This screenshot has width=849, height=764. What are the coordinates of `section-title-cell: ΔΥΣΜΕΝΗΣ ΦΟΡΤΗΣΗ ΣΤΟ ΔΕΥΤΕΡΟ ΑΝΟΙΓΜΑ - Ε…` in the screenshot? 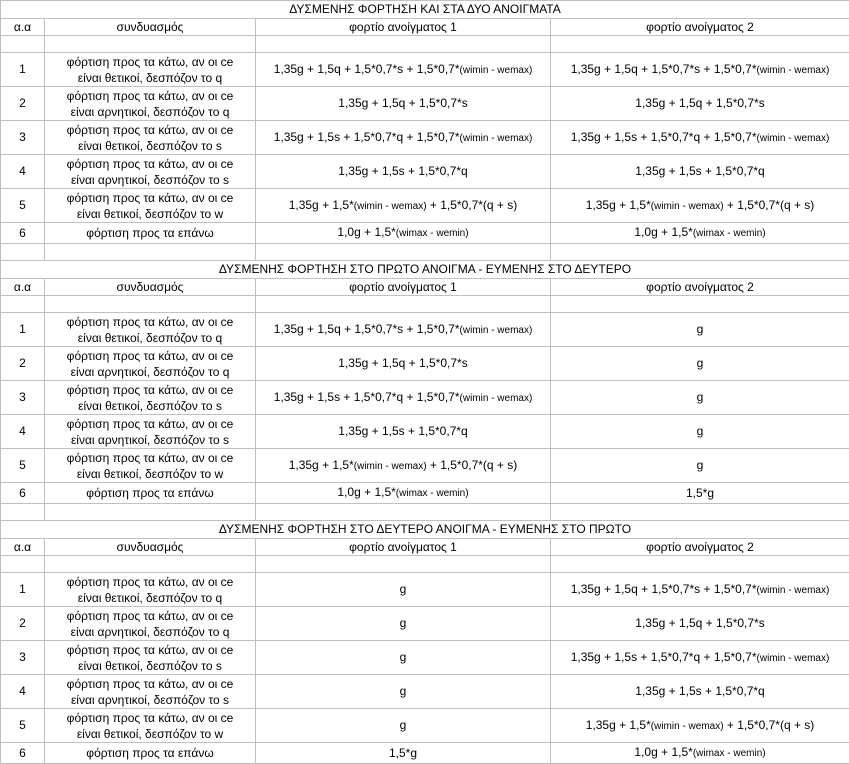 It's located at (425, 530).